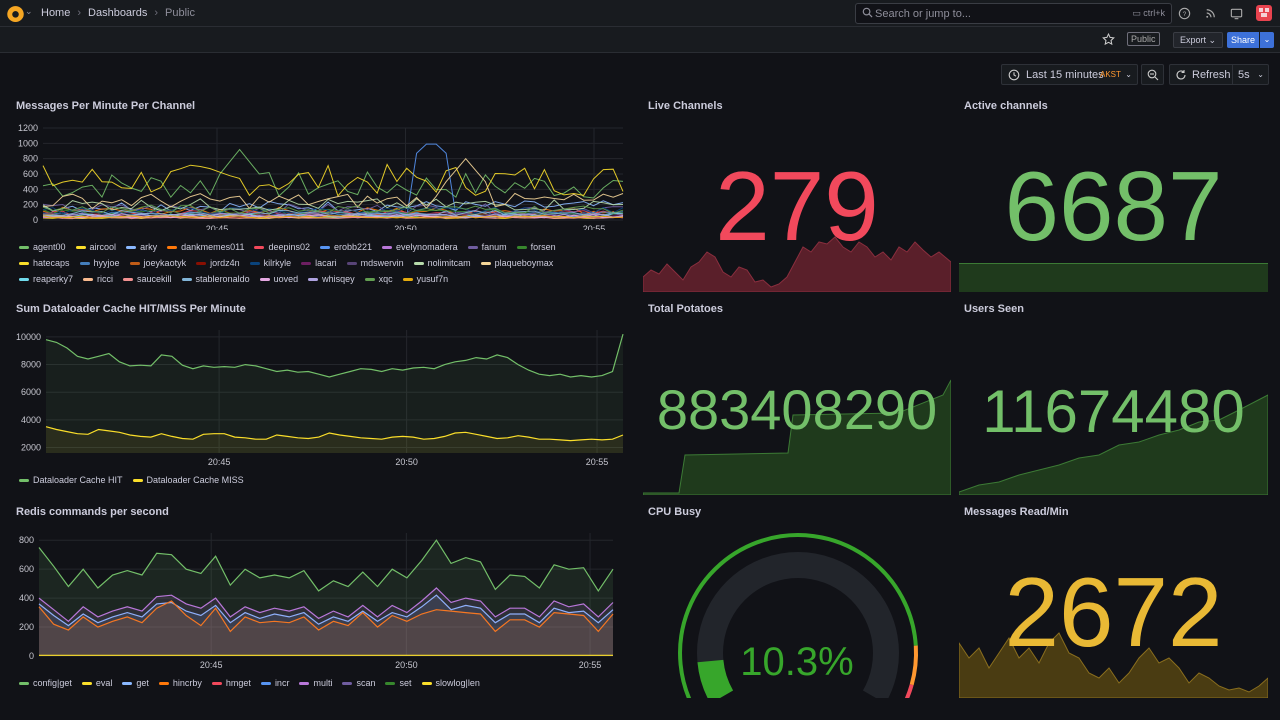 Image resolution: width=1280 pixels, height=720 pixels. What do you see at coordinates (98, 279) in the screenshot?
I see `legend-item: ricci` at bounding box center [98, 279].